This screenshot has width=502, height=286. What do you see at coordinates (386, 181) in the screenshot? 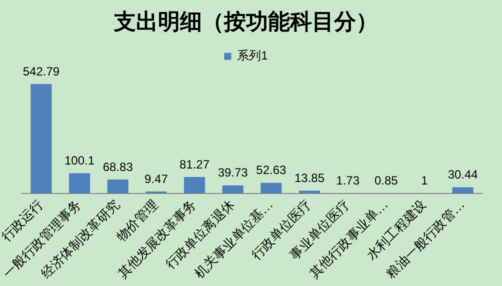
I see `data-label: 0.85` at bounding box center [386, 181].